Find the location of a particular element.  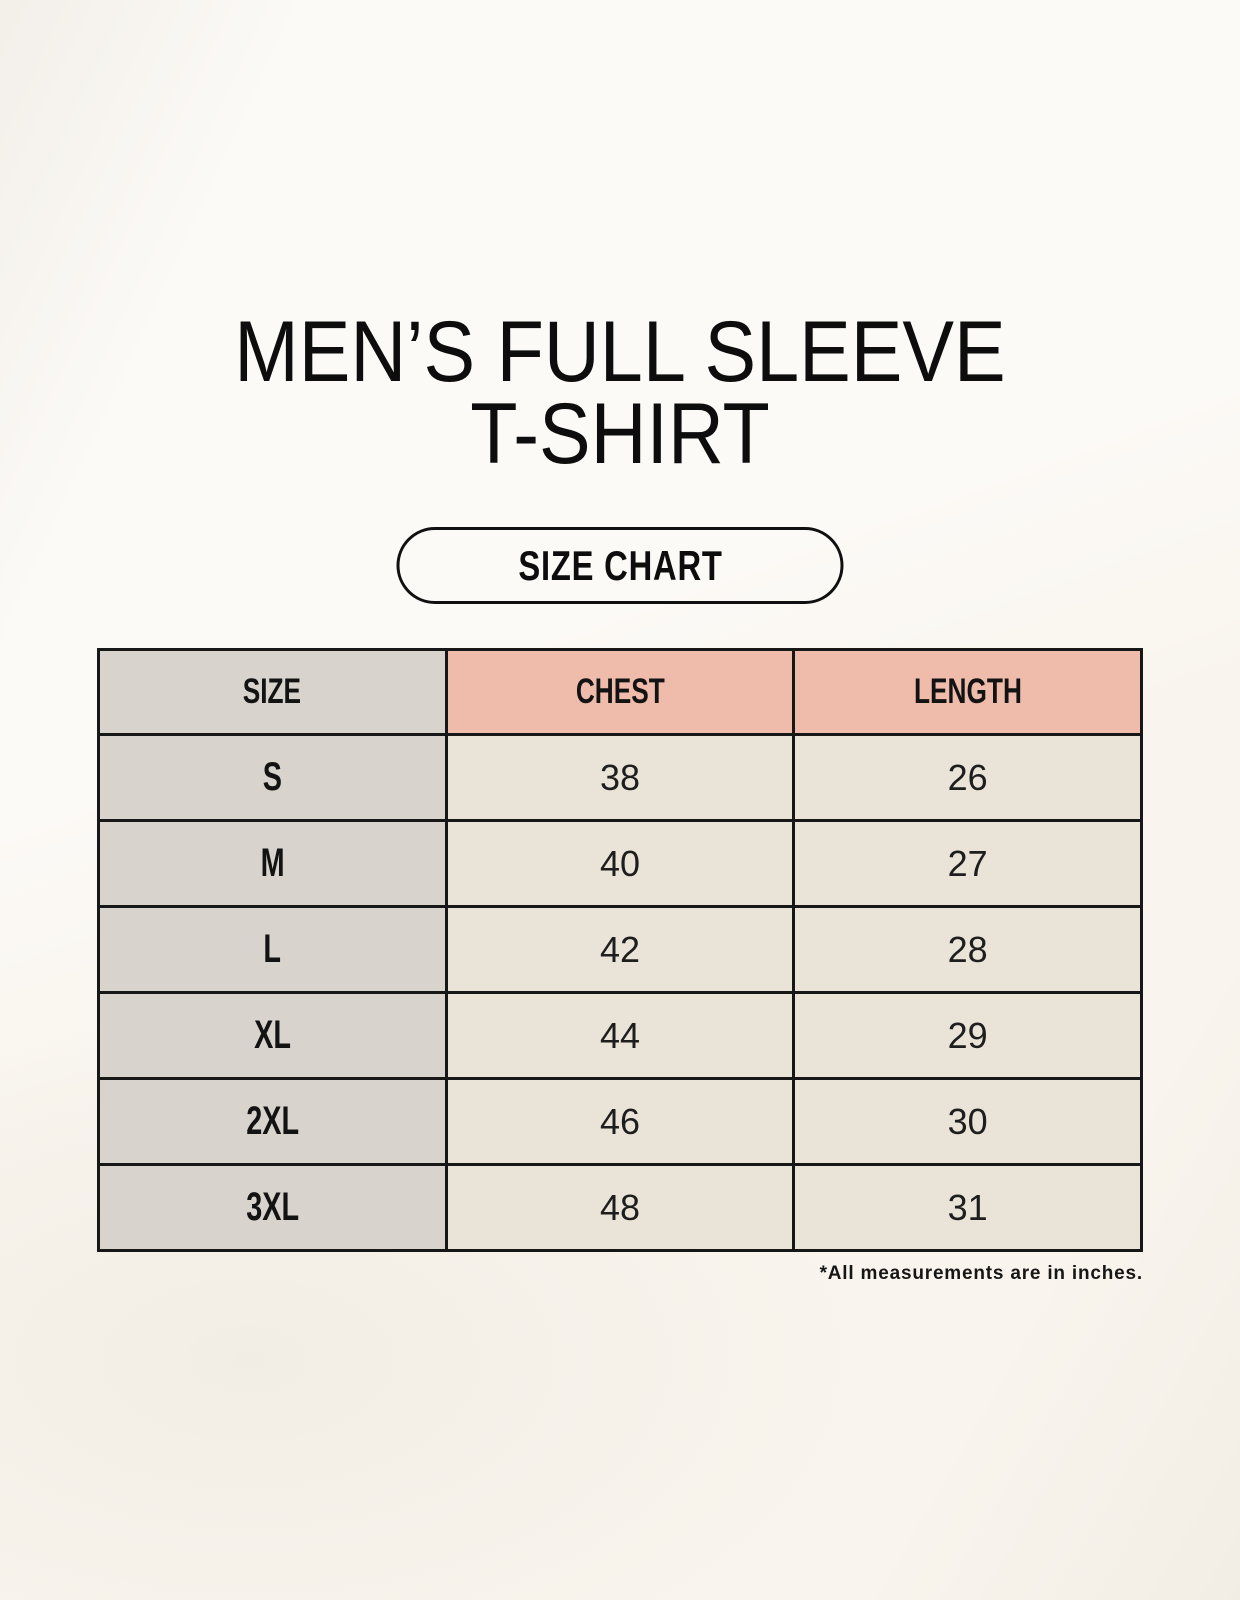

column-header-length: LENGTH is located at coordinates (967, 692).